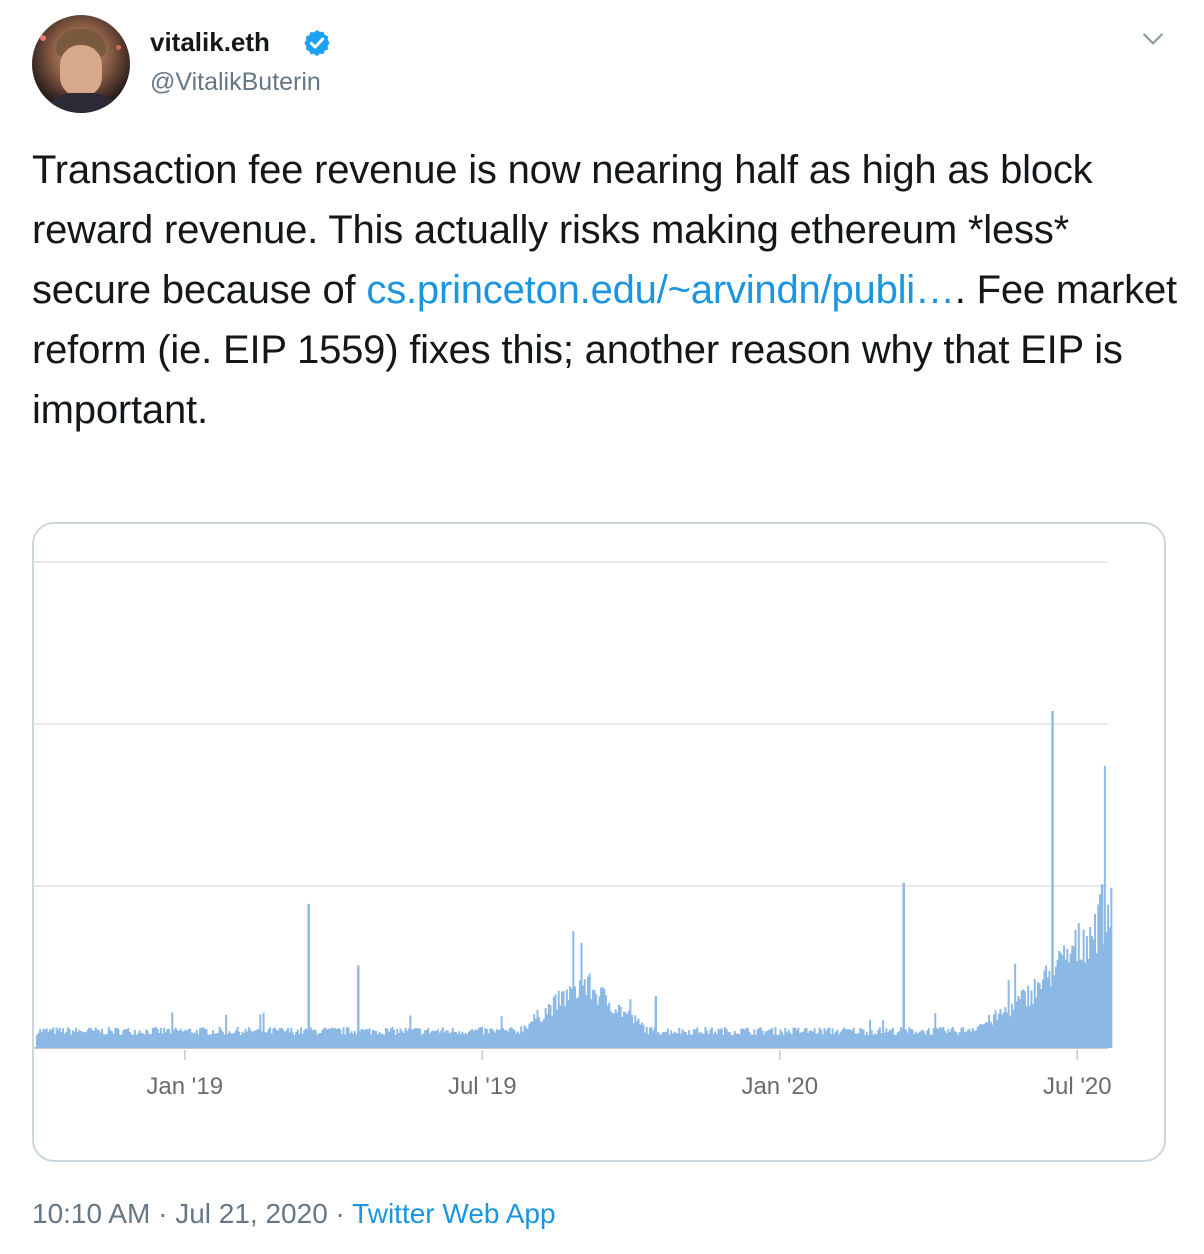  I want to click on display-name: vitalik.eth, so click(210, 42).